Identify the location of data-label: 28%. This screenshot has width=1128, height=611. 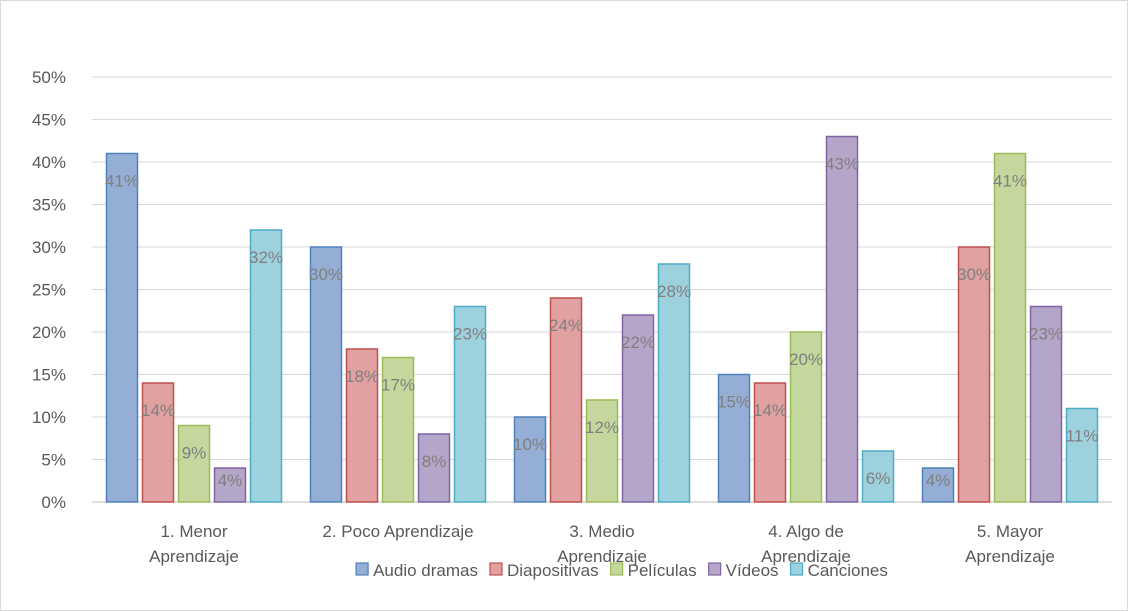
(674, 291).